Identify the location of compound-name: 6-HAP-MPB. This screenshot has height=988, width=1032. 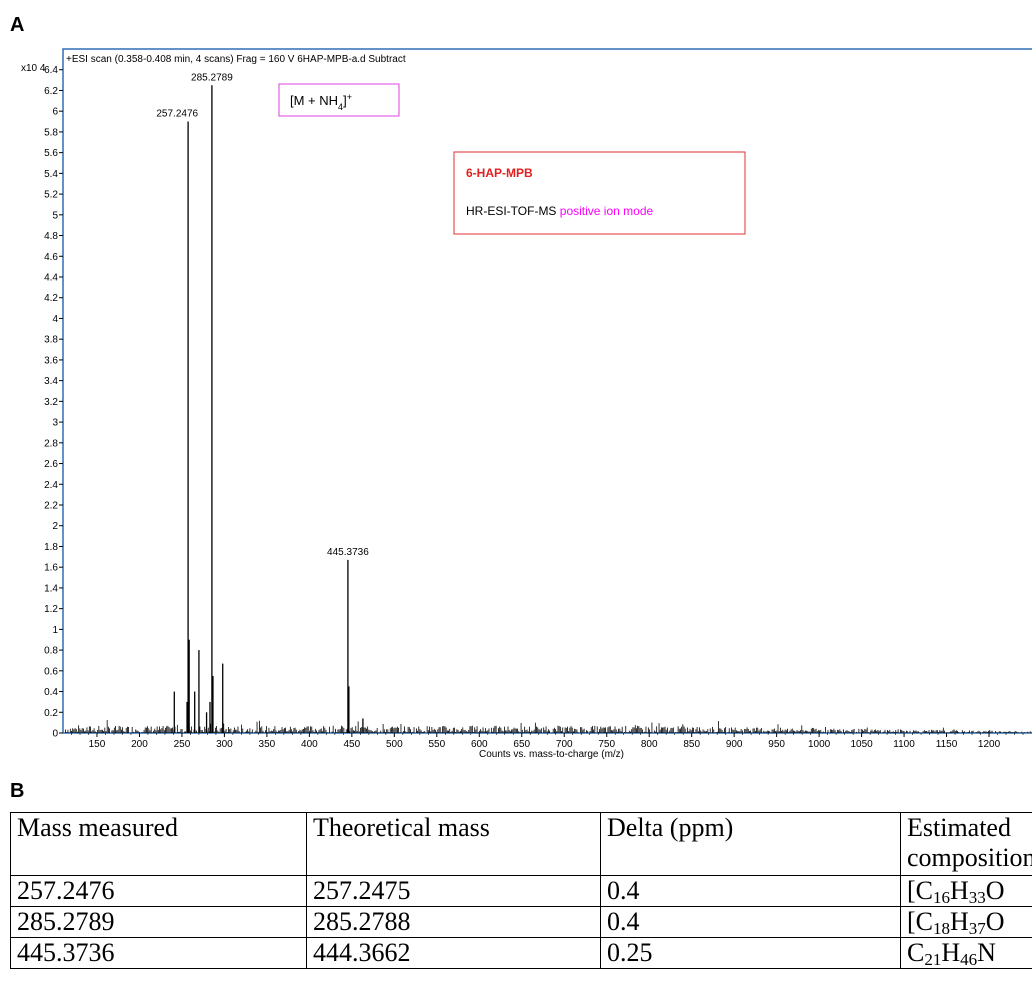
(499, 173).